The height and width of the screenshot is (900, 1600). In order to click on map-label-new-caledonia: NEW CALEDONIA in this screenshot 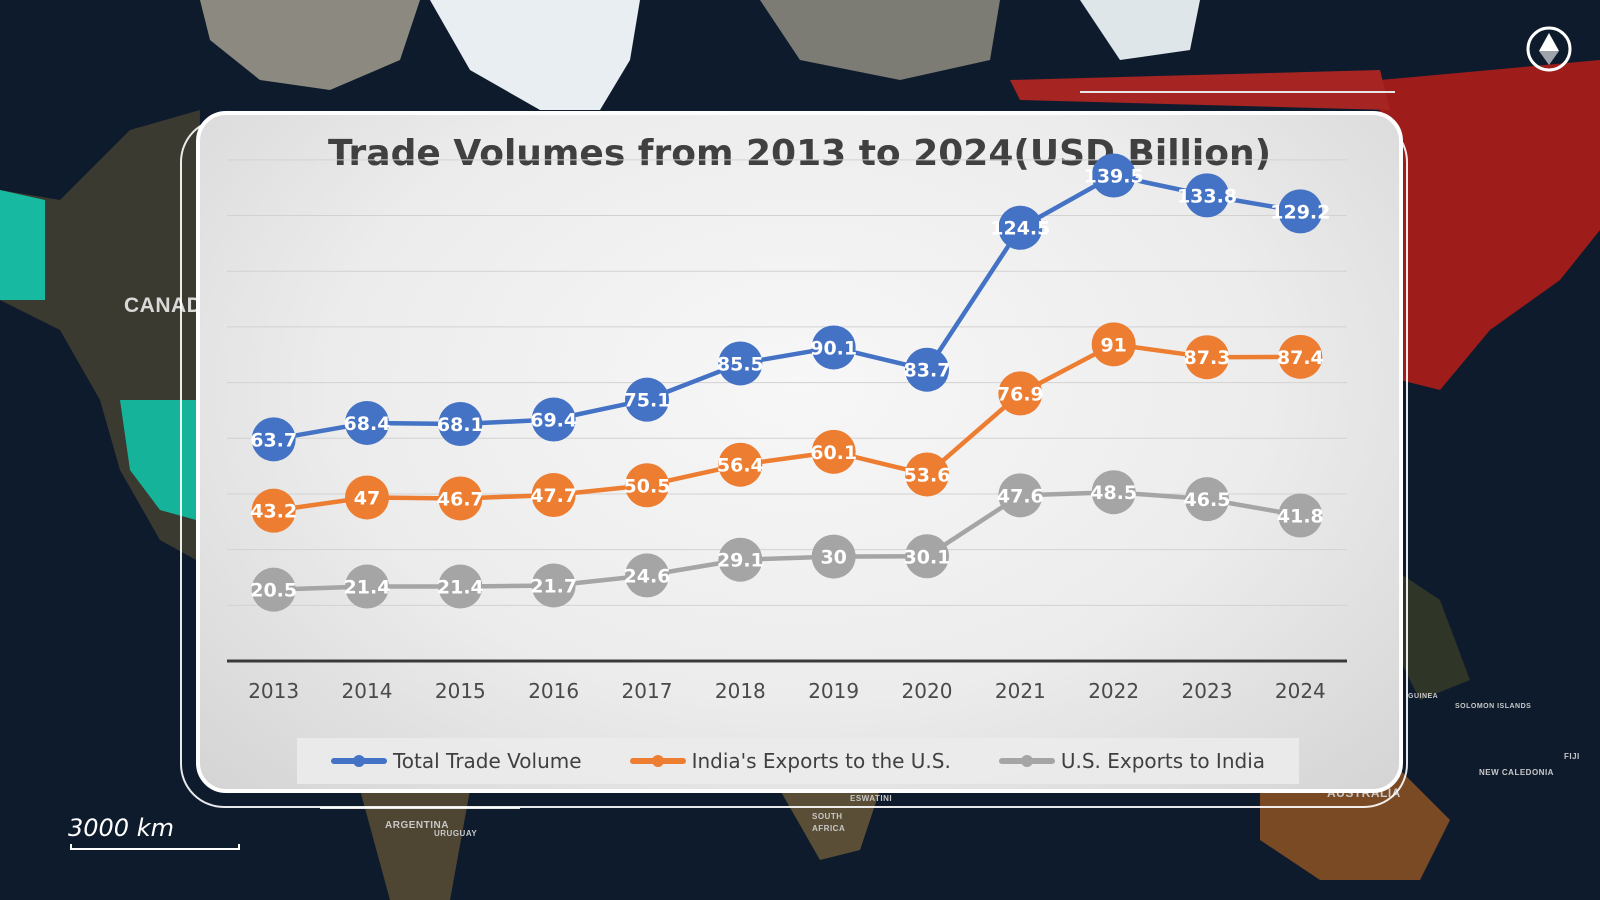, I will do `click(1516, 772)`.